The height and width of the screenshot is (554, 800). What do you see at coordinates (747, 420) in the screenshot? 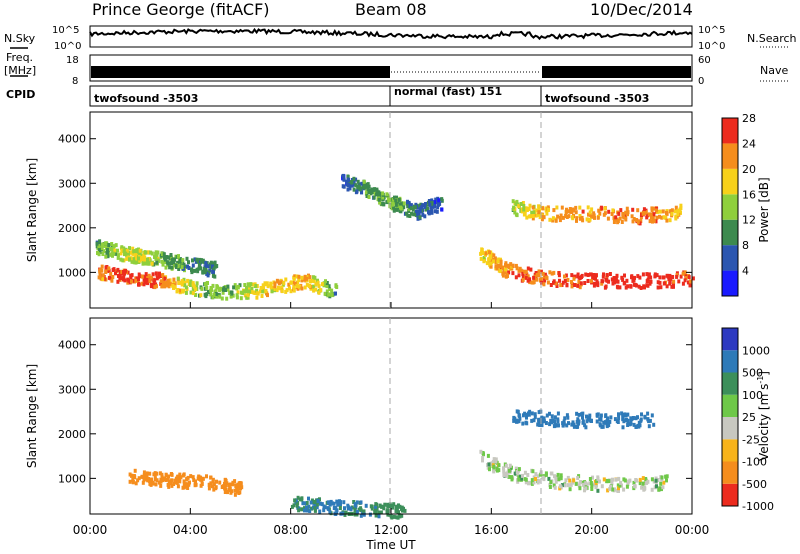
I see `velocity-colorbar: 1000 500 100 25 -25 -100 -500 -1000` at bounding box center [747, 420].